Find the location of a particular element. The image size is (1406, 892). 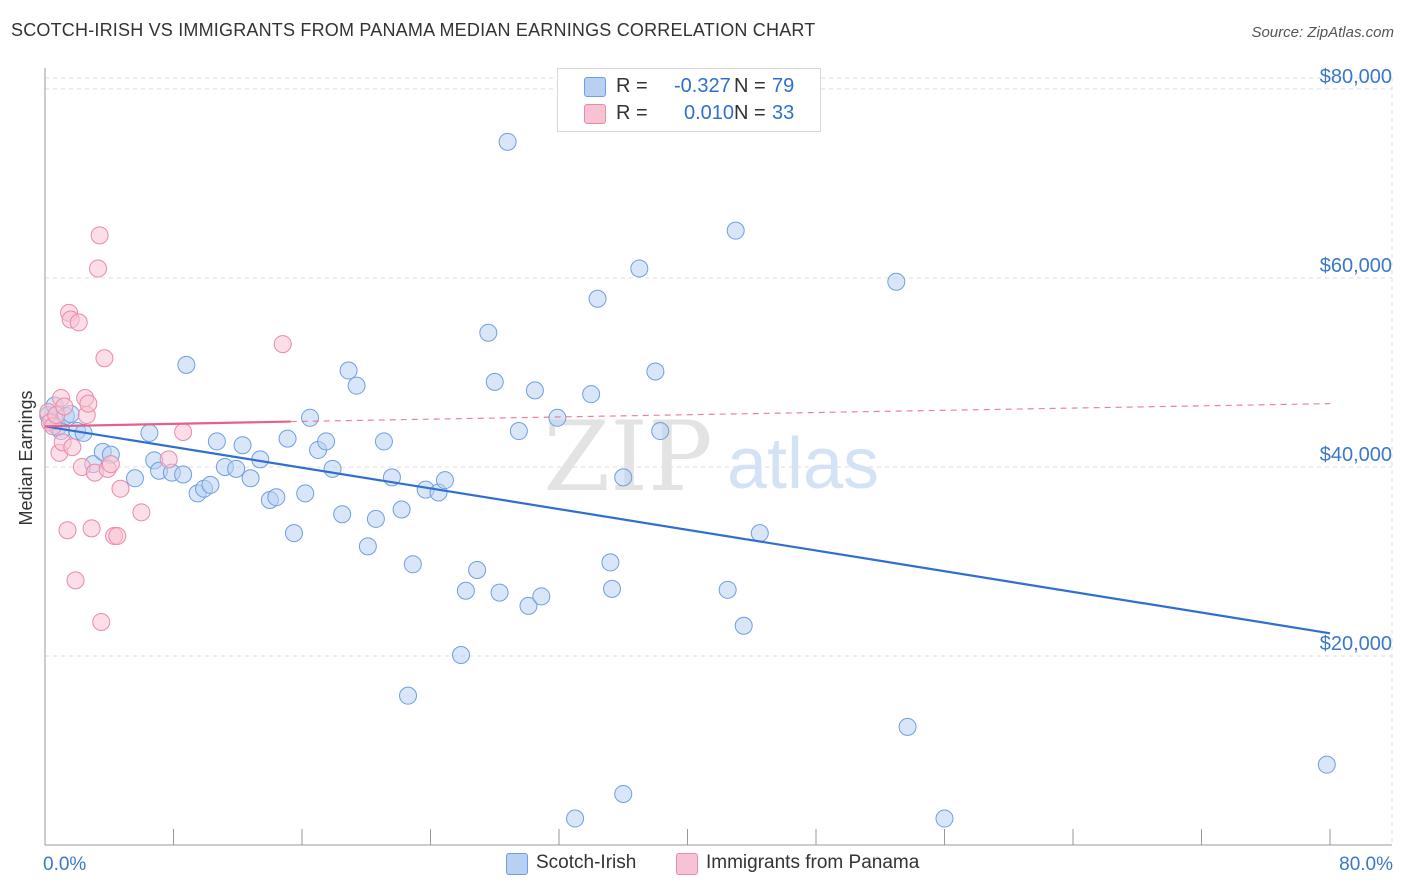

watermark-zip: ZIP is located at coordinates (627, 457).